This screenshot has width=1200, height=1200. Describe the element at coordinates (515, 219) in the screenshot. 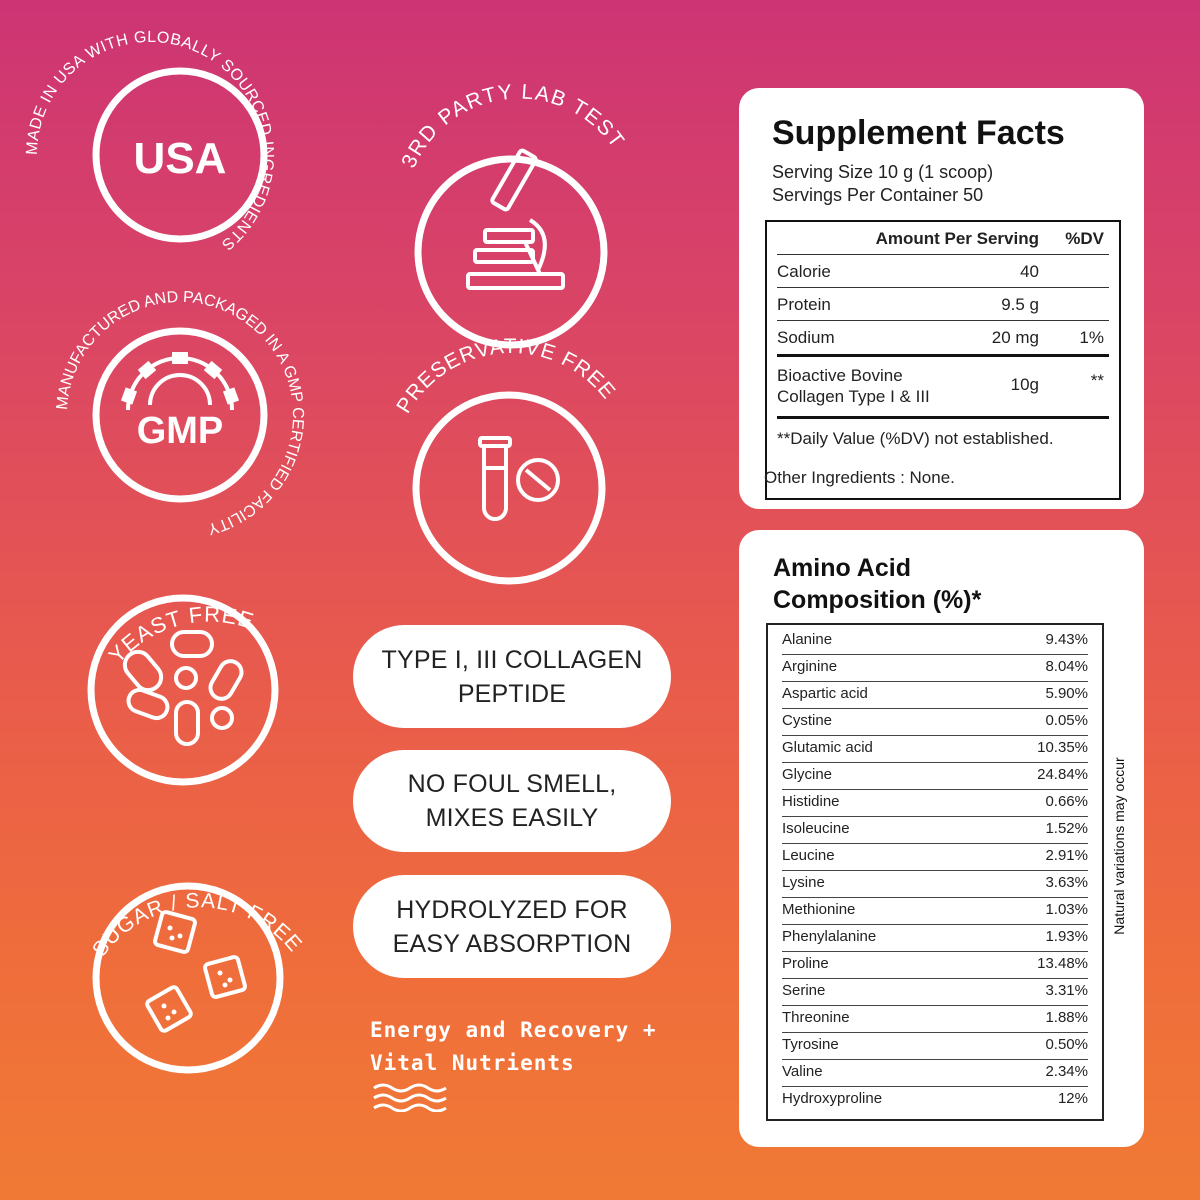

I see `microscope-icon` at that location.